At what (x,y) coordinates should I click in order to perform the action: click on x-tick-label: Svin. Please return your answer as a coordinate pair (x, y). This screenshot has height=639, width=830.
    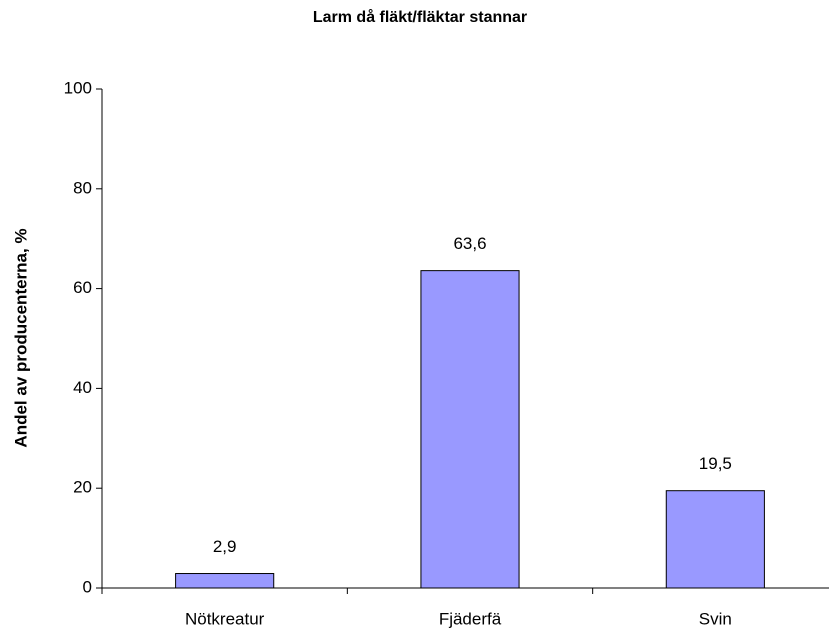
    Looking at the image, I should click on (715, 618).